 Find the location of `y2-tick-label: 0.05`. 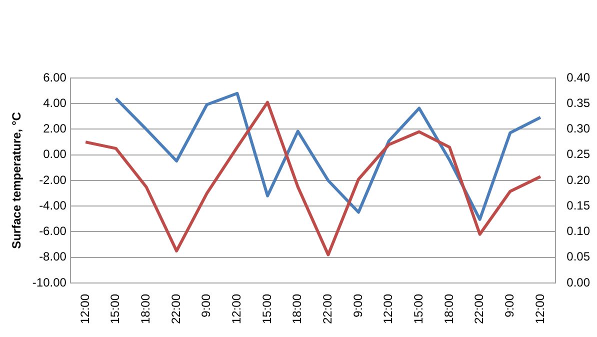

y2-tick-label: 0.05 is located at coordinates (578, 257).